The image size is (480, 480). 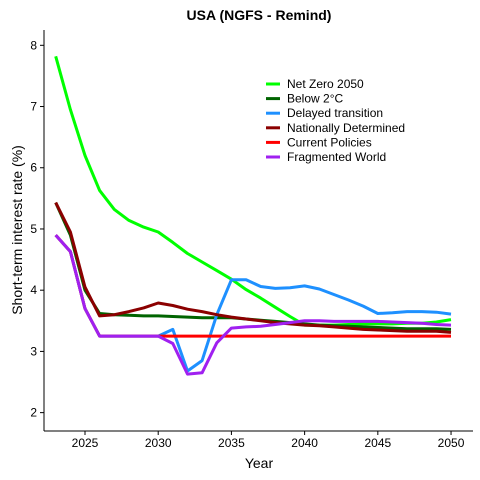 I want to click on legend-label-below-2-c: Below 2°C, so click(x=315, y=99).